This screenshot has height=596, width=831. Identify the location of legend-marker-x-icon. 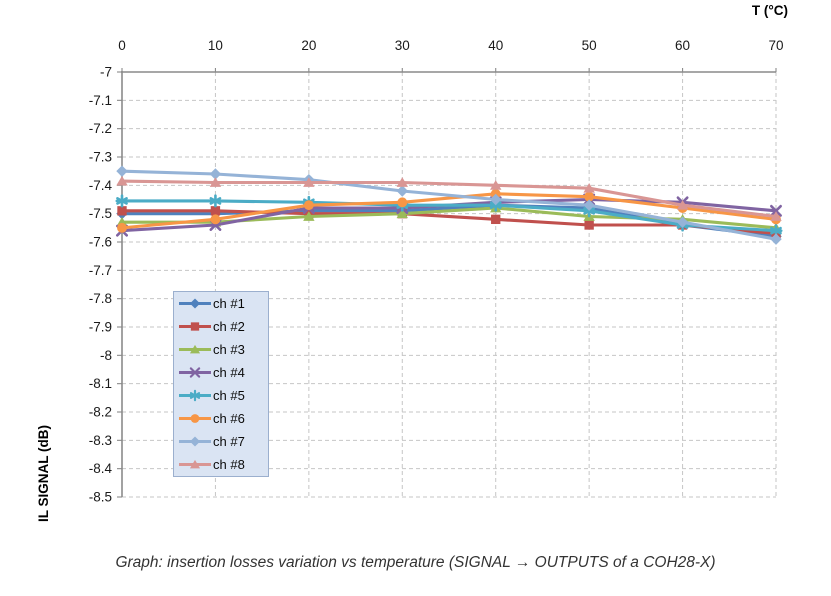
(195, 372).